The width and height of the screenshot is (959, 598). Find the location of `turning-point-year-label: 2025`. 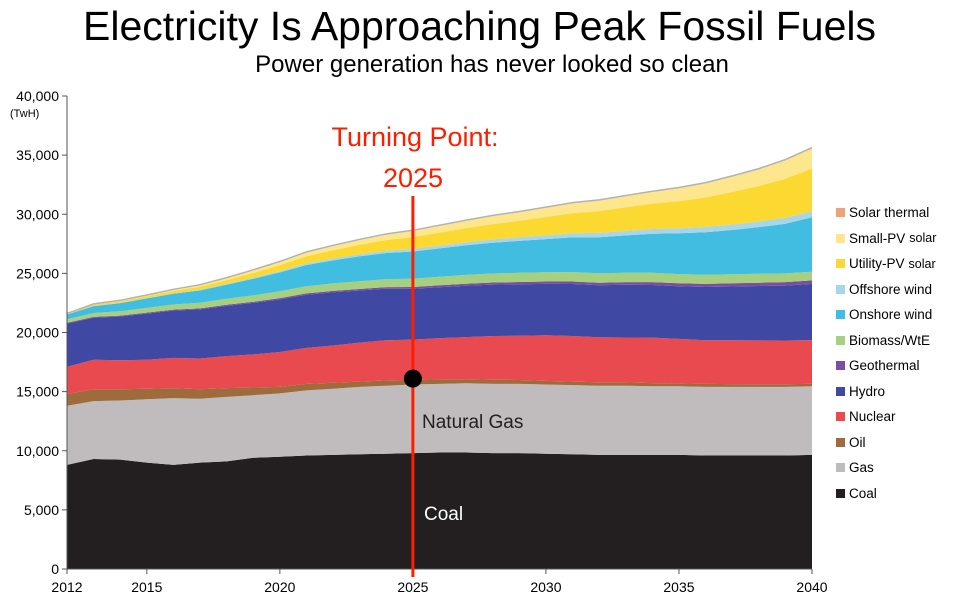

turning-point-year-label: 2025 is located at coordinates (413, 178).